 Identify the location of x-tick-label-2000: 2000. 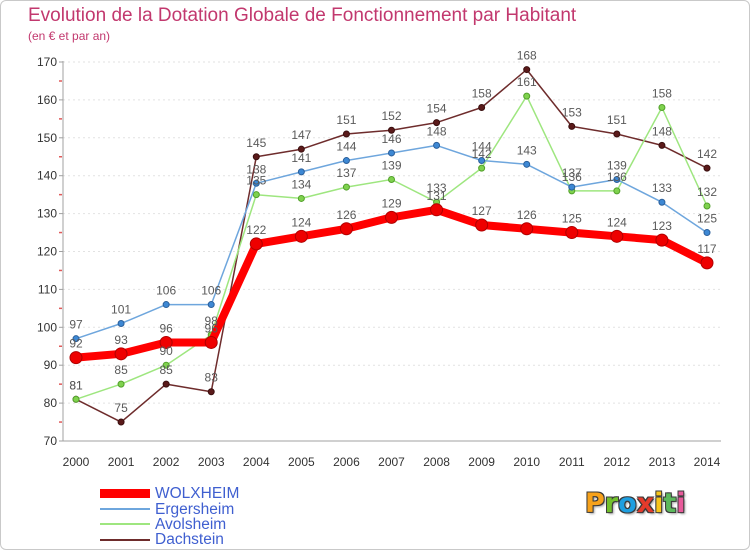
(76, 462).